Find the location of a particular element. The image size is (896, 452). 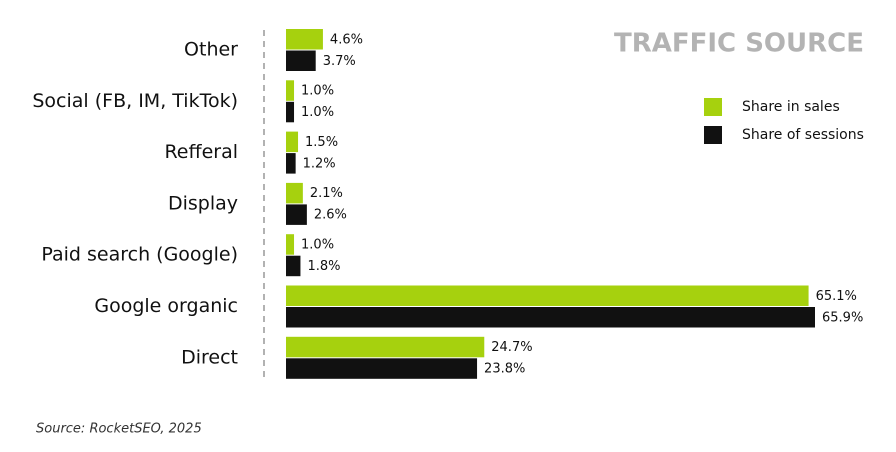

category-label: Google organic is located at coordinates (166, 306).